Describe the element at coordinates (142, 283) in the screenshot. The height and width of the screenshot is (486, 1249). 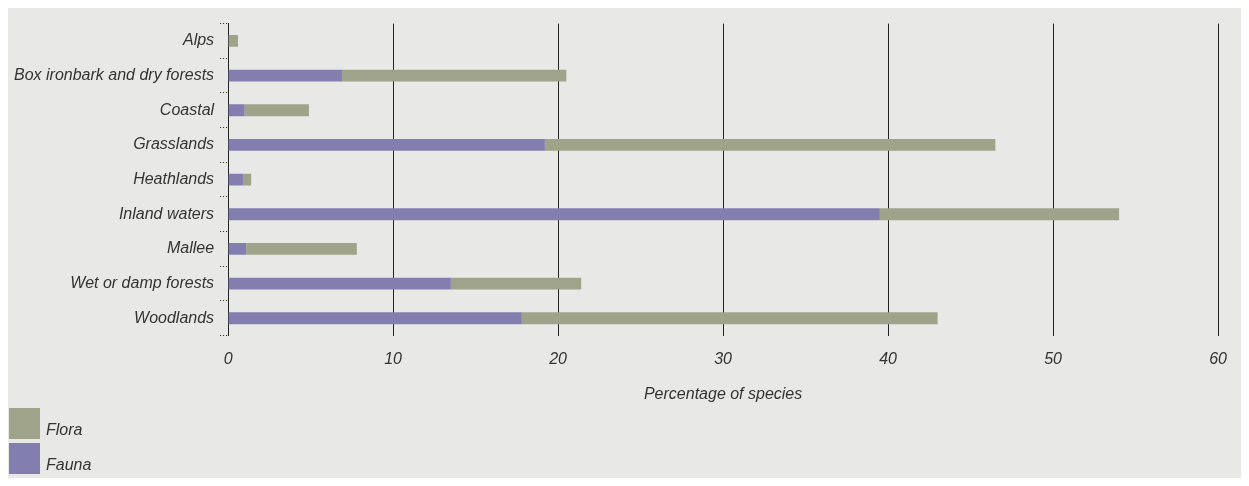
I see `y-tick-label: Wet or damp forests` at that location.